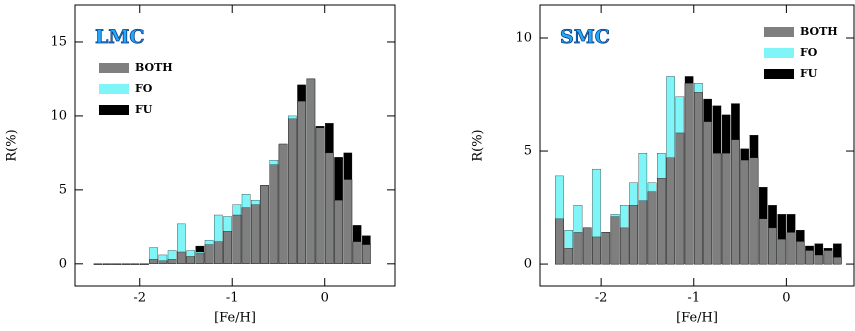 The image size is (855, 331). Describe the element at coordinates (120, 37) in the screenshot. I see `panel-title: LMC` at that location.